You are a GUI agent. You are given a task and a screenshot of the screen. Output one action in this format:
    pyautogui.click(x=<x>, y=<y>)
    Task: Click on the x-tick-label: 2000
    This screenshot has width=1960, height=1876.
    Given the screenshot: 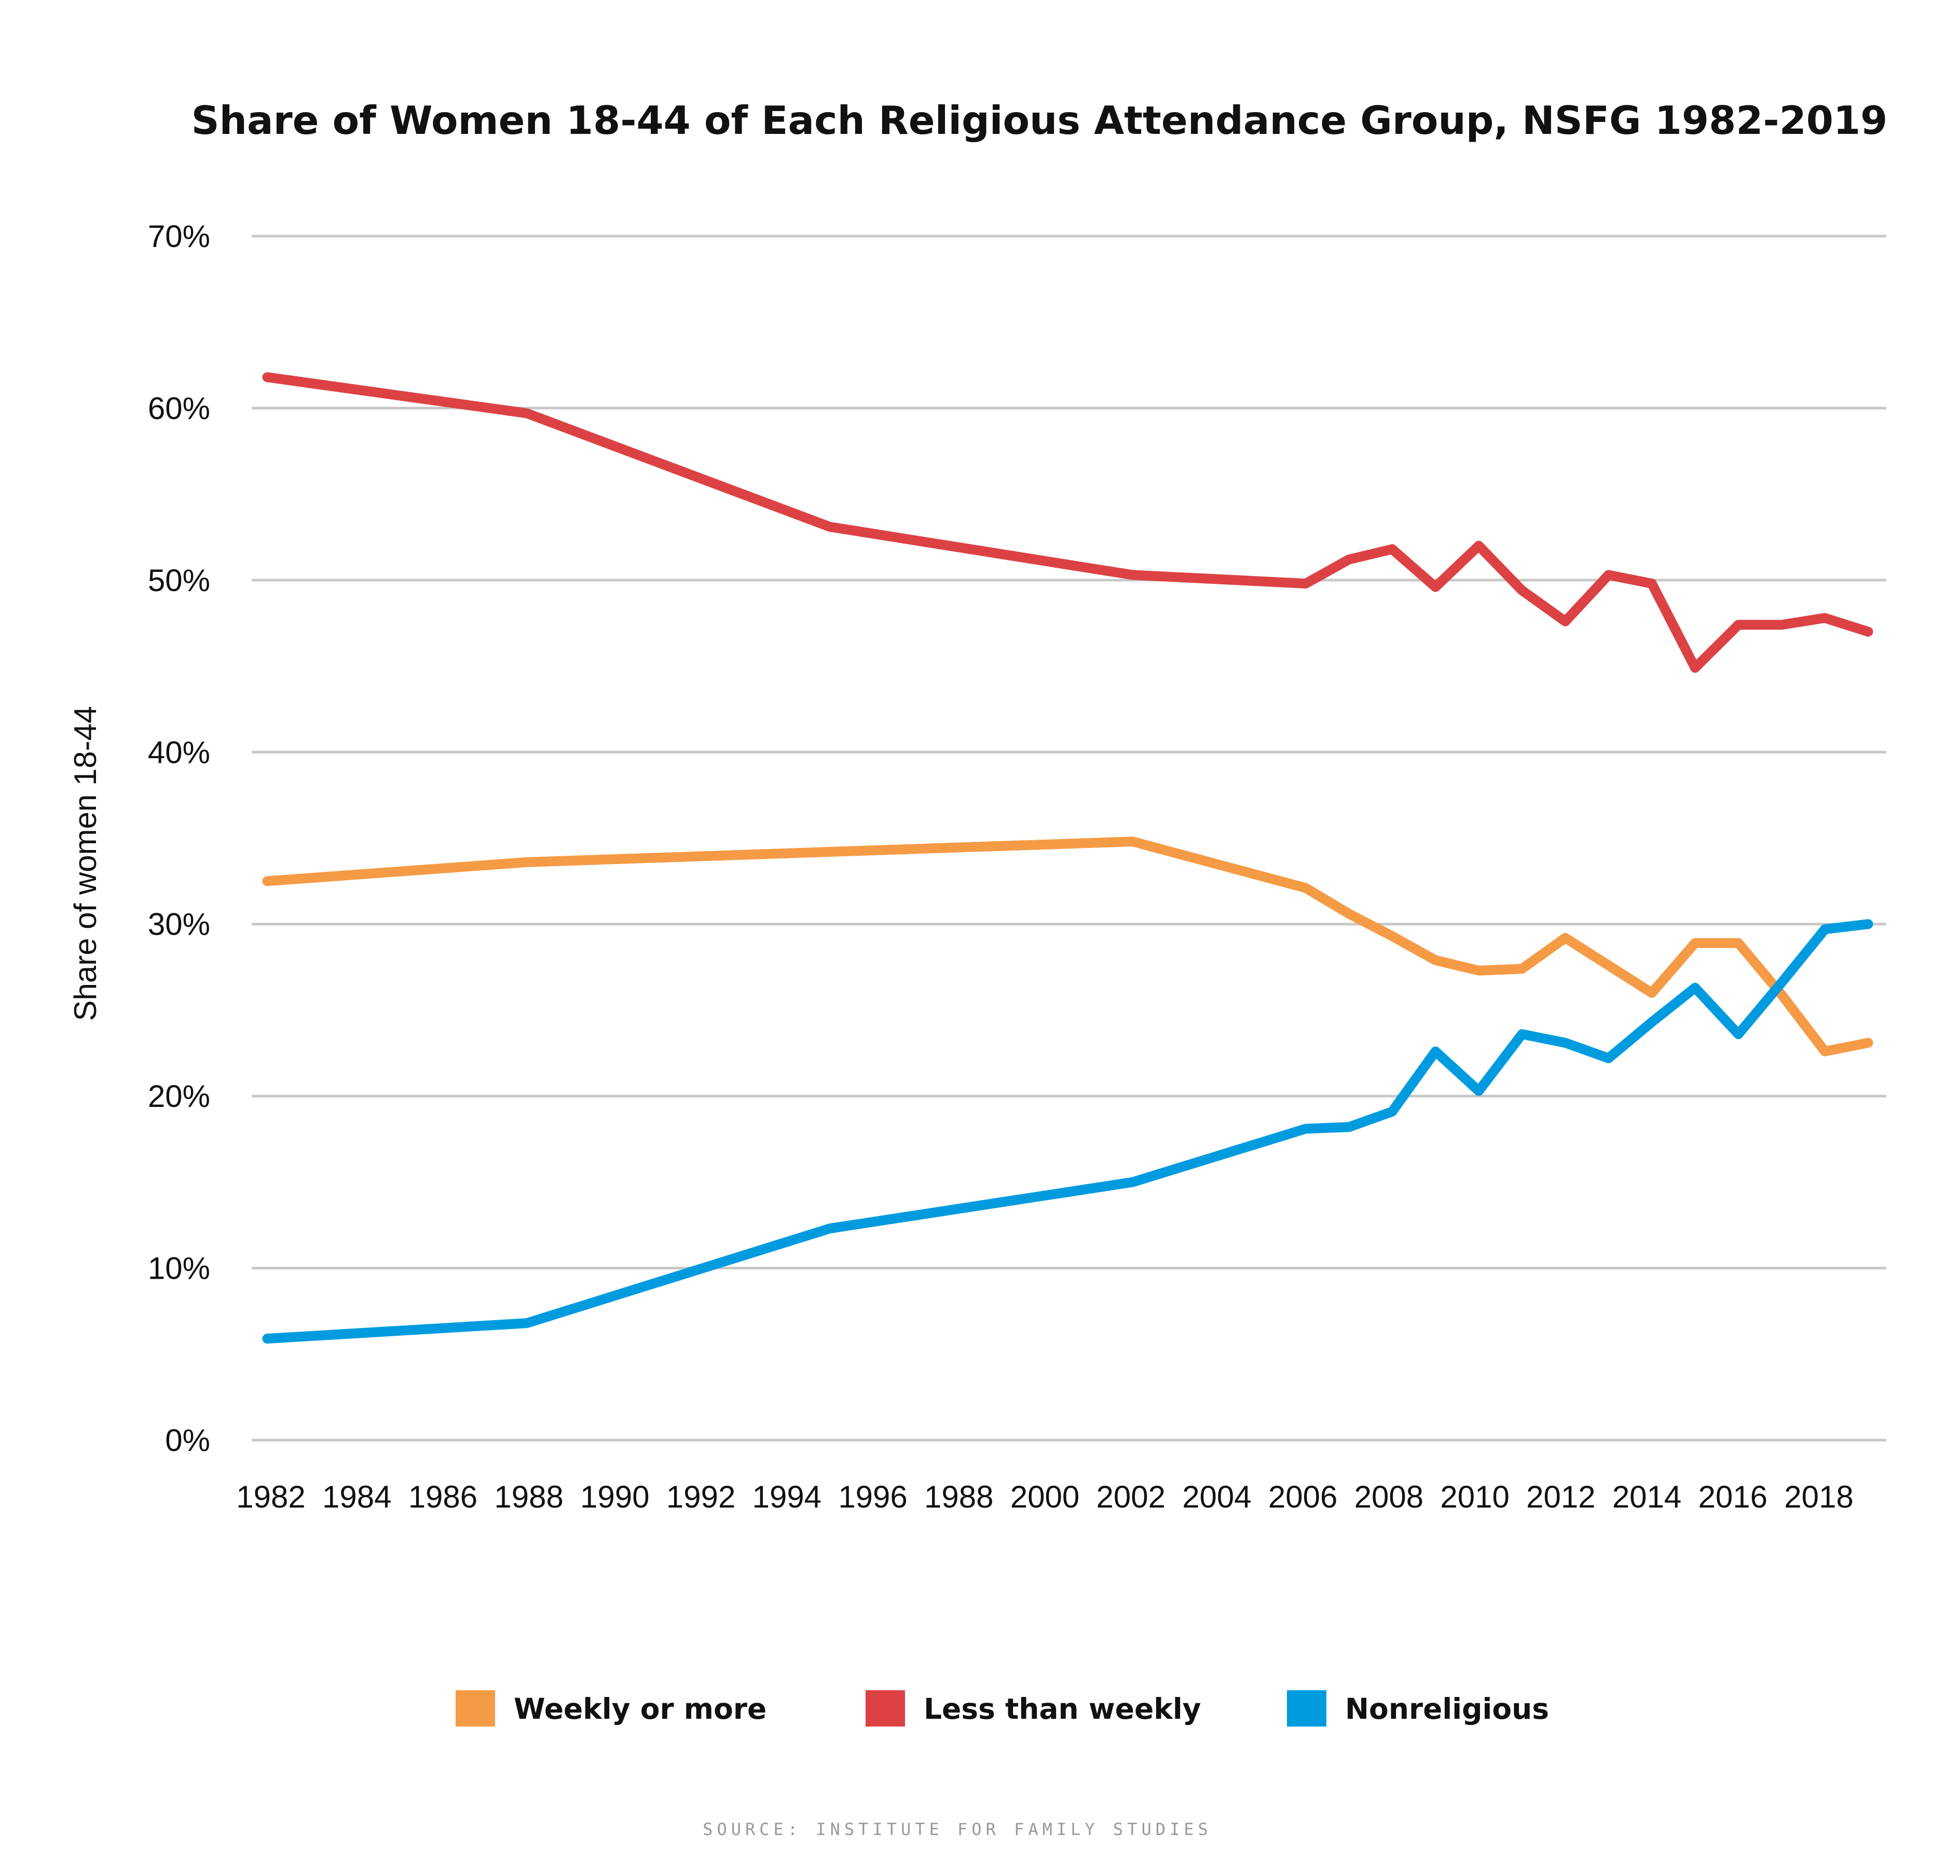 What is the action you would take?
    pyautogui.click(x=1044, y=1497)
    